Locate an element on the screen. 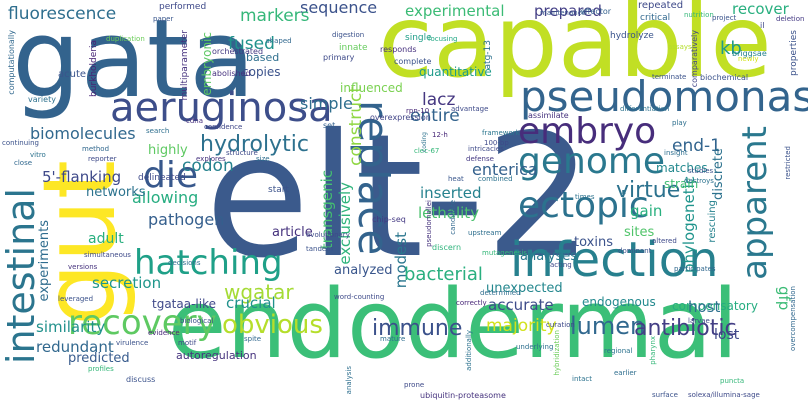 The height and width of the screenshot is (404, 808). word-paper: paper is located at coordinates (163, 19).